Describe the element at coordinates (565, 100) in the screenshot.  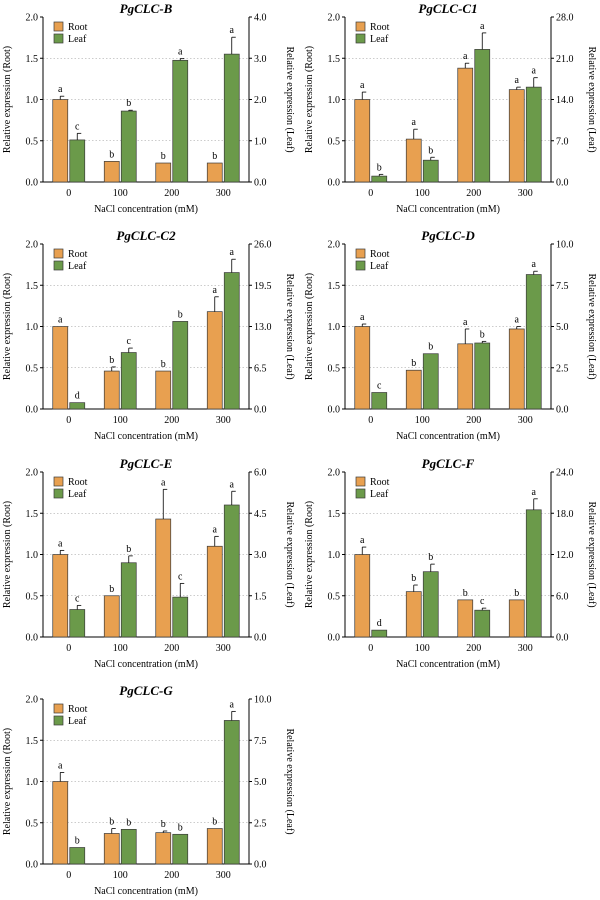
I see `y-tick-label-right: 14.0` at that location.